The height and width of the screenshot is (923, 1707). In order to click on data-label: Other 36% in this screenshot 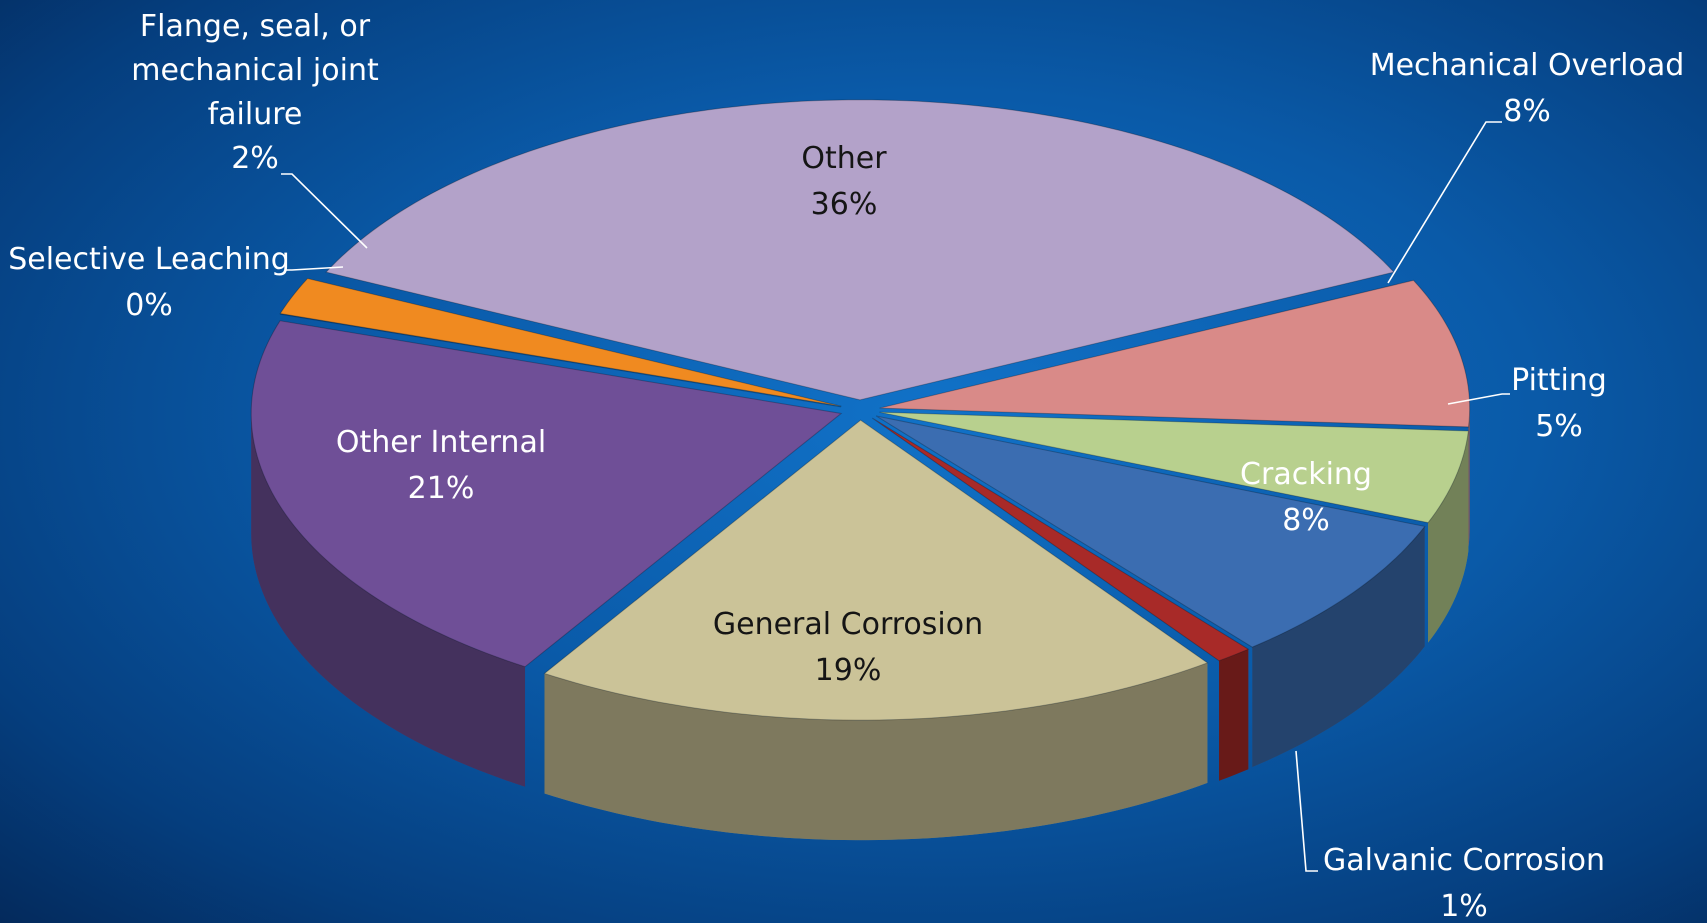, I will do `click(843, 182)`.